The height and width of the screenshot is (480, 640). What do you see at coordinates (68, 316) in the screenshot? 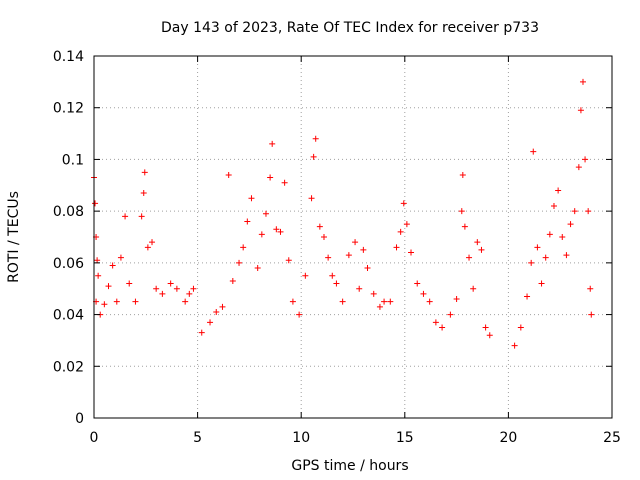
I see `y-tick-label: 0.04` at bounding box center [68, 316].